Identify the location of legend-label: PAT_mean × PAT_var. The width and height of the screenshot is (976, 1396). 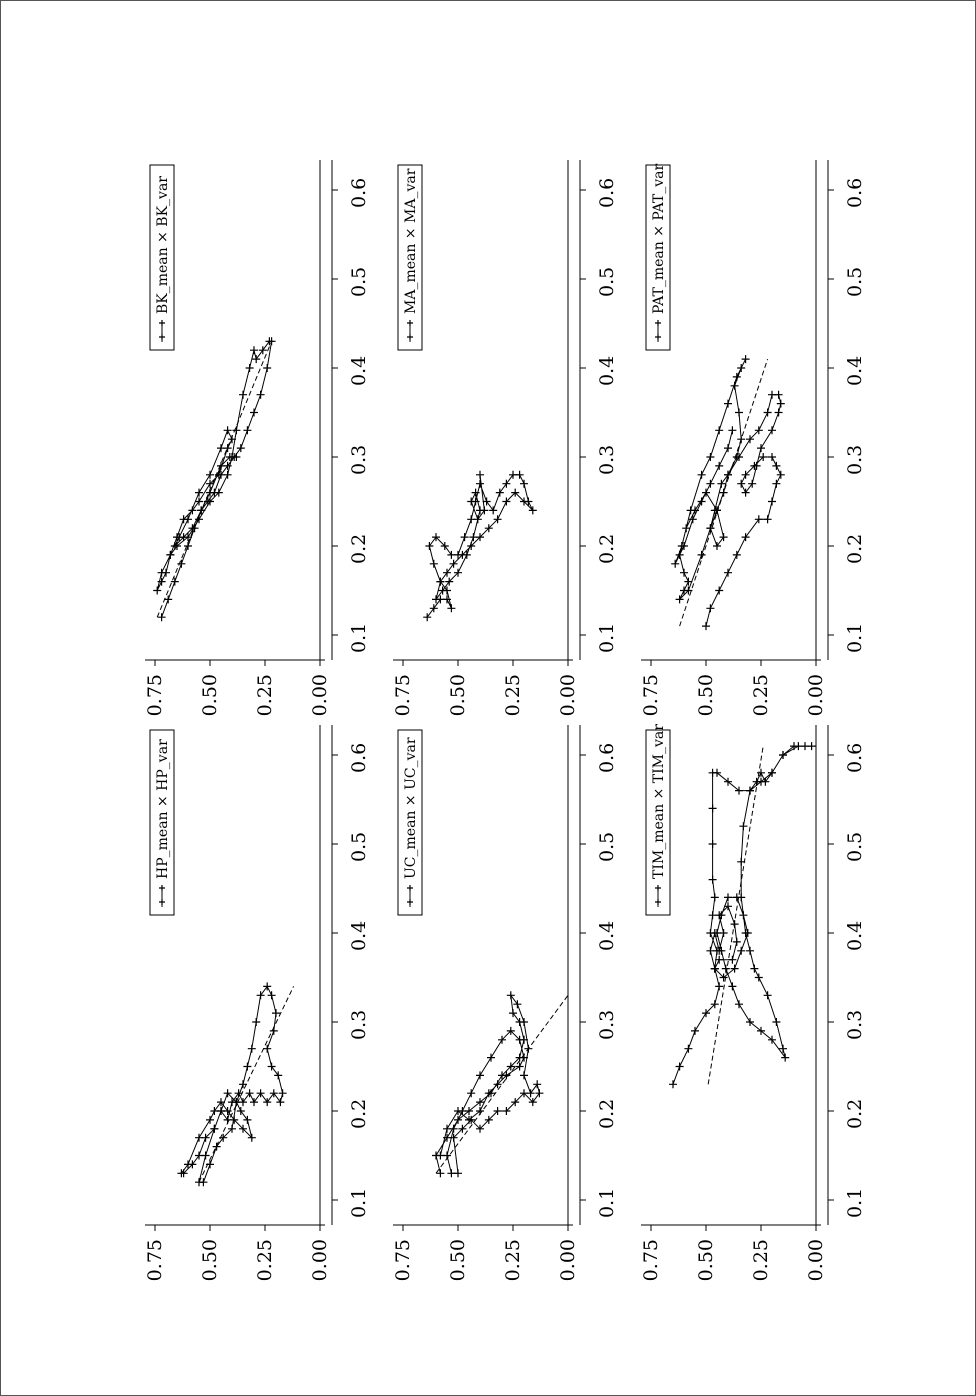
(659, 239).